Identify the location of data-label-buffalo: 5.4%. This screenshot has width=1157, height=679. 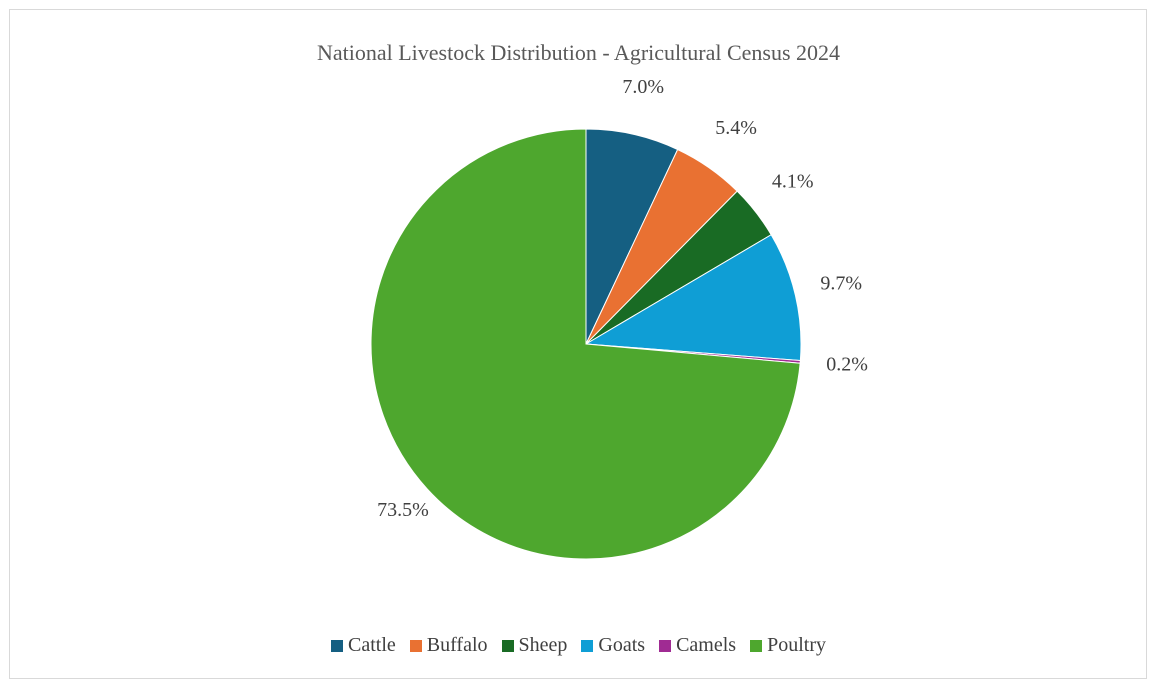
(736, 128).